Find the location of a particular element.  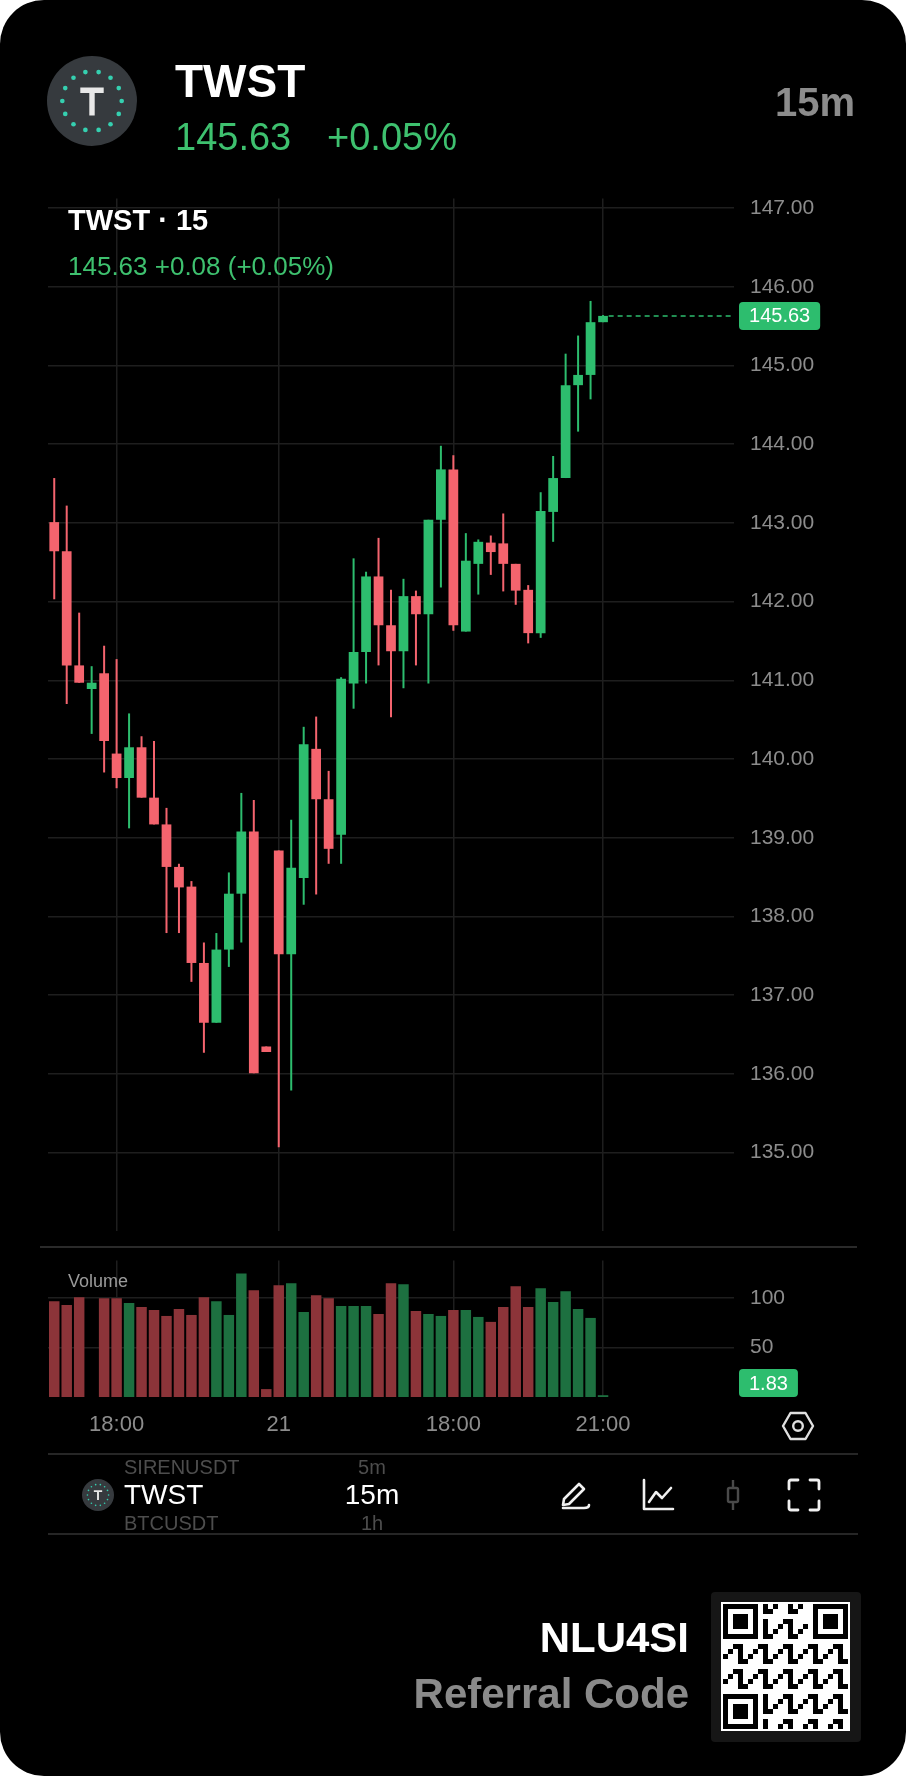

y-tick-label: 146.00 is located at coordinates (782, 285).